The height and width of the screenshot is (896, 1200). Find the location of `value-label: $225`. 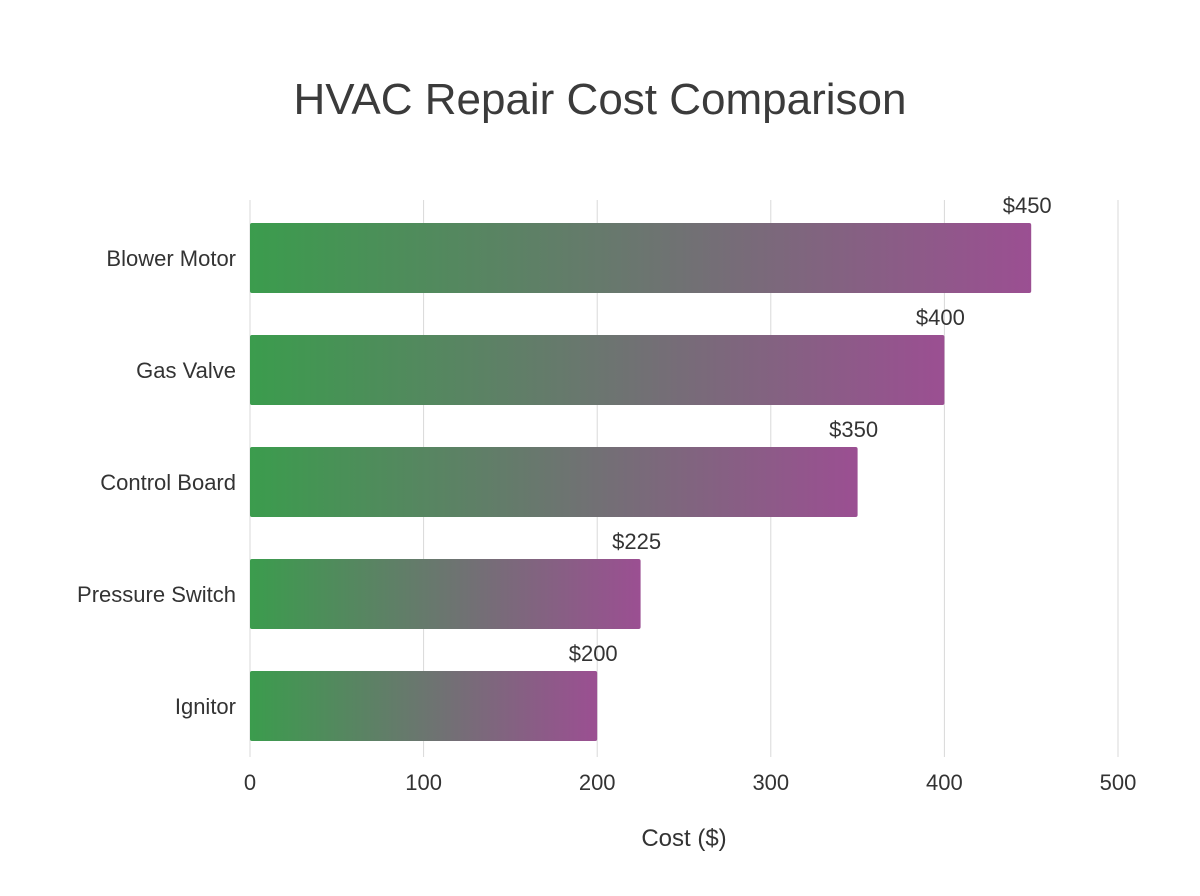

value-label: $225 is located at coordinates (636, 541).